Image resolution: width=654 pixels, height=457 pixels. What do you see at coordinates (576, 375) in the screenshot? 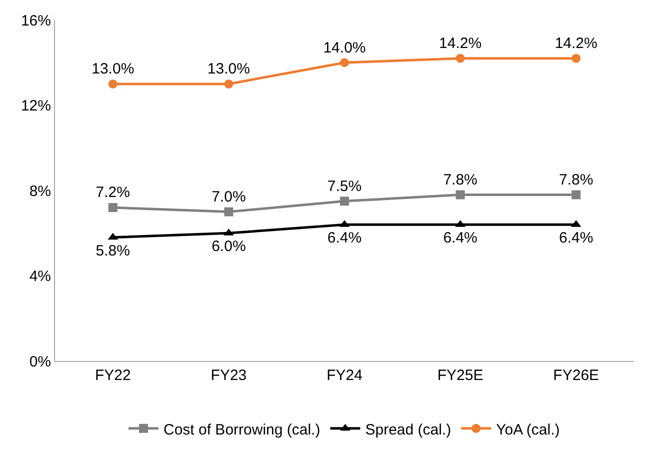
I see `x-tick-label: FY26E` at bounding box center [576, 375].